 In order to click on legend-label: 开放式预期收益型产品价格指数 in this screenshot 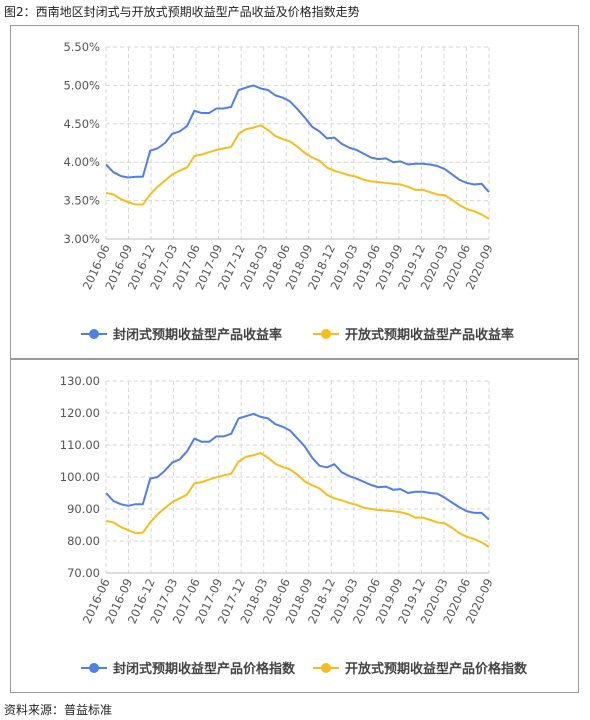, I will do `click(436, 669)`.